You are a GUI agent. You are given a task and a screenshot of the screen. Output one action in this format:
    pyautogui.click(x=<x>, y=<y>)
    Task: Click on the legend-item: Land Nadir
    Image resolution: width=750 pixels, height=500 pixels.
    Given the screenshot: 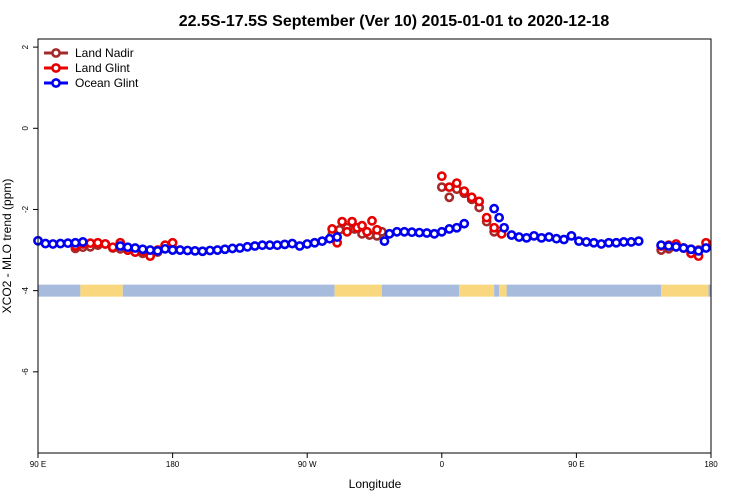 What is the action you would take?
    pyautogui.click(x=89, y=53)
    